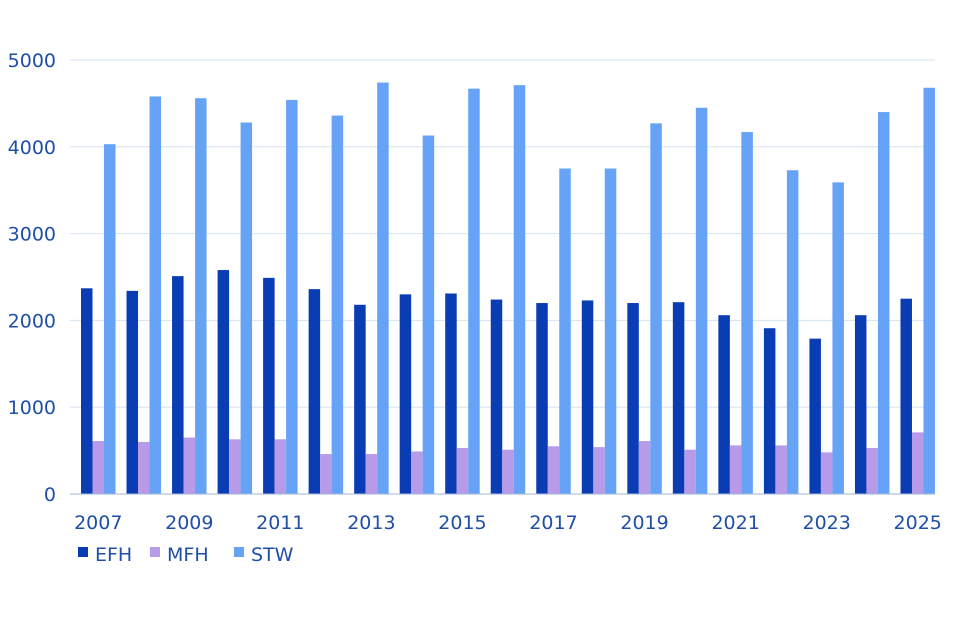 The image size is (960, 640). I want to click on bar-stw-2019, so click(656, 308).